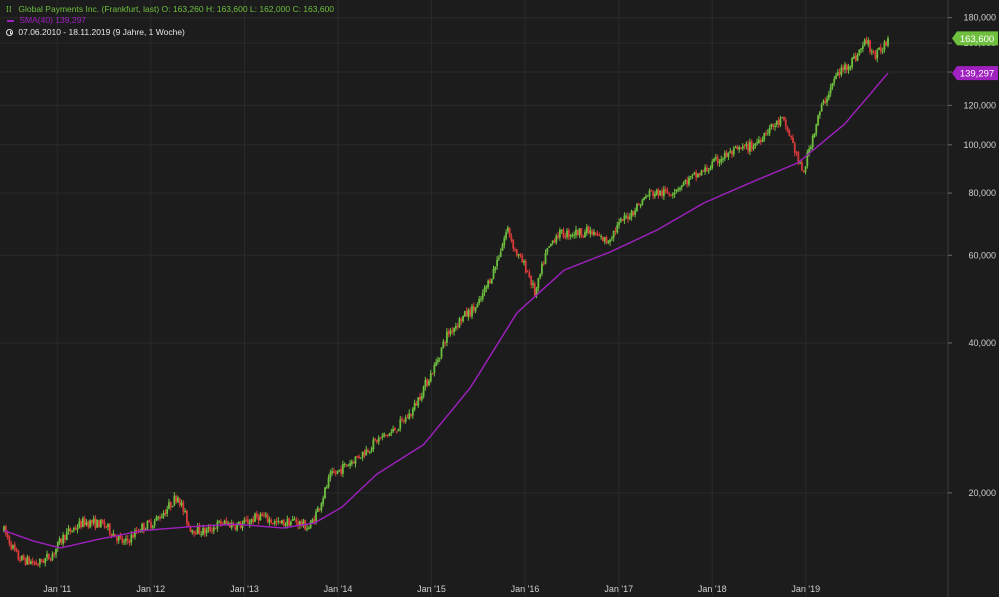  Describe the element at coordinates (979, 145) in the screenshot. I see `y-tick-label: 100,000` at that location.